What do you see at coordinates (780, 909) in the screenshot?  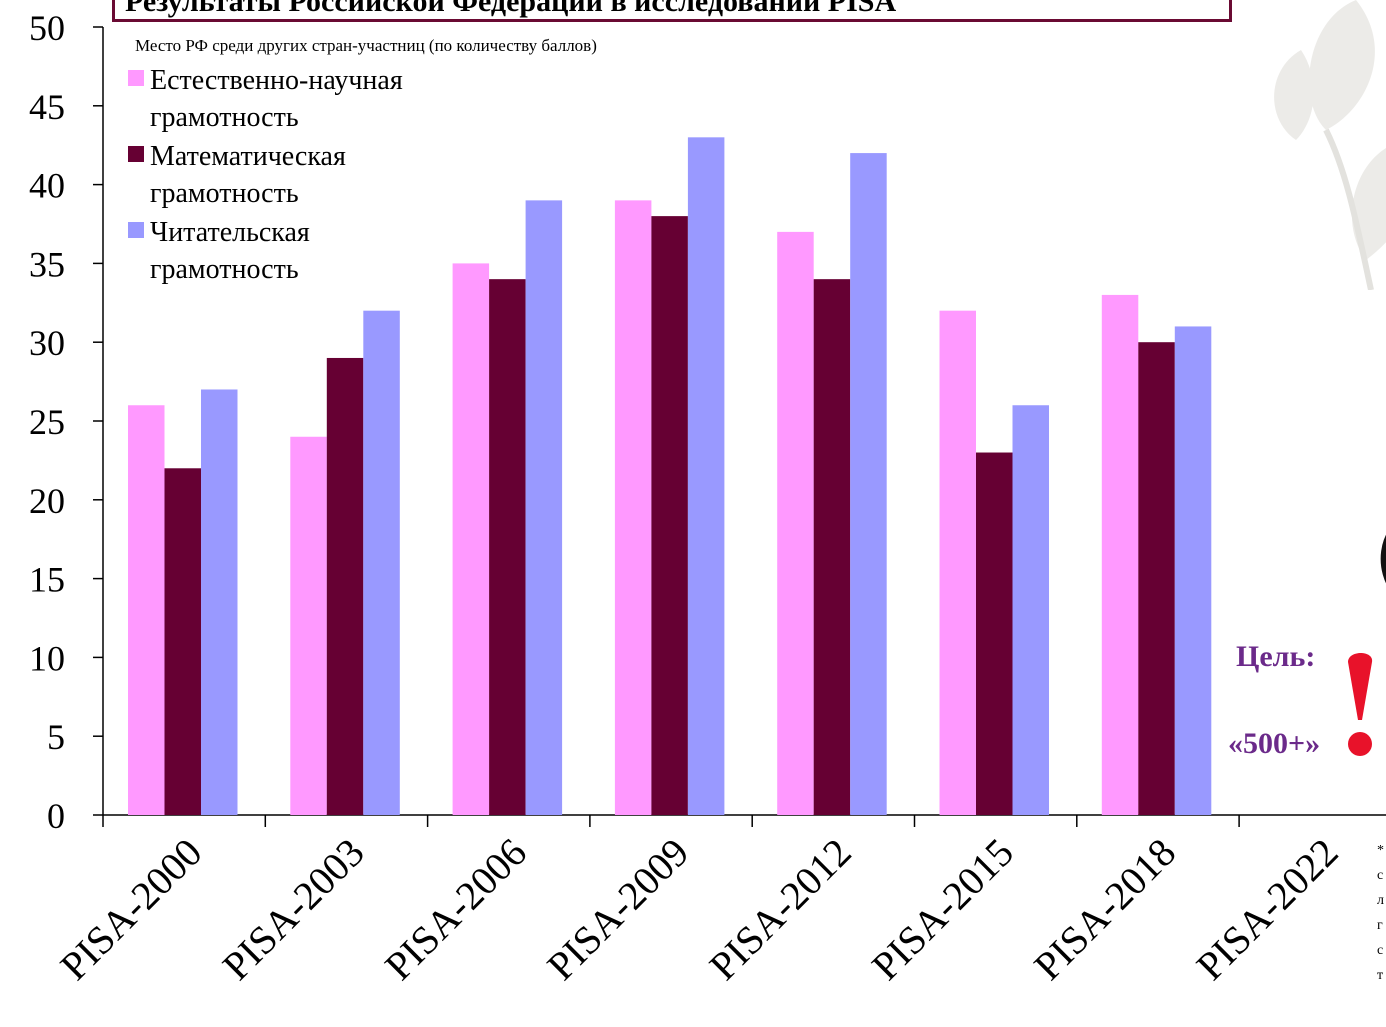 I see `x-tick-label: PISA-2012` at bounding box center [780, 909].